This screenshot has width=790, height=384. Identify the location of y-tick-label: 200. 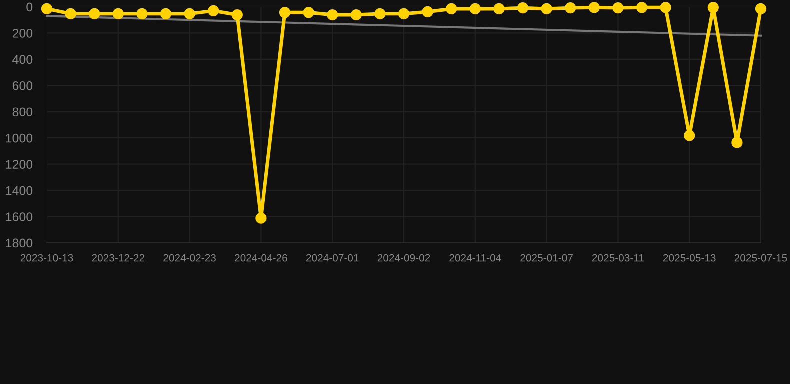
(22, 33).